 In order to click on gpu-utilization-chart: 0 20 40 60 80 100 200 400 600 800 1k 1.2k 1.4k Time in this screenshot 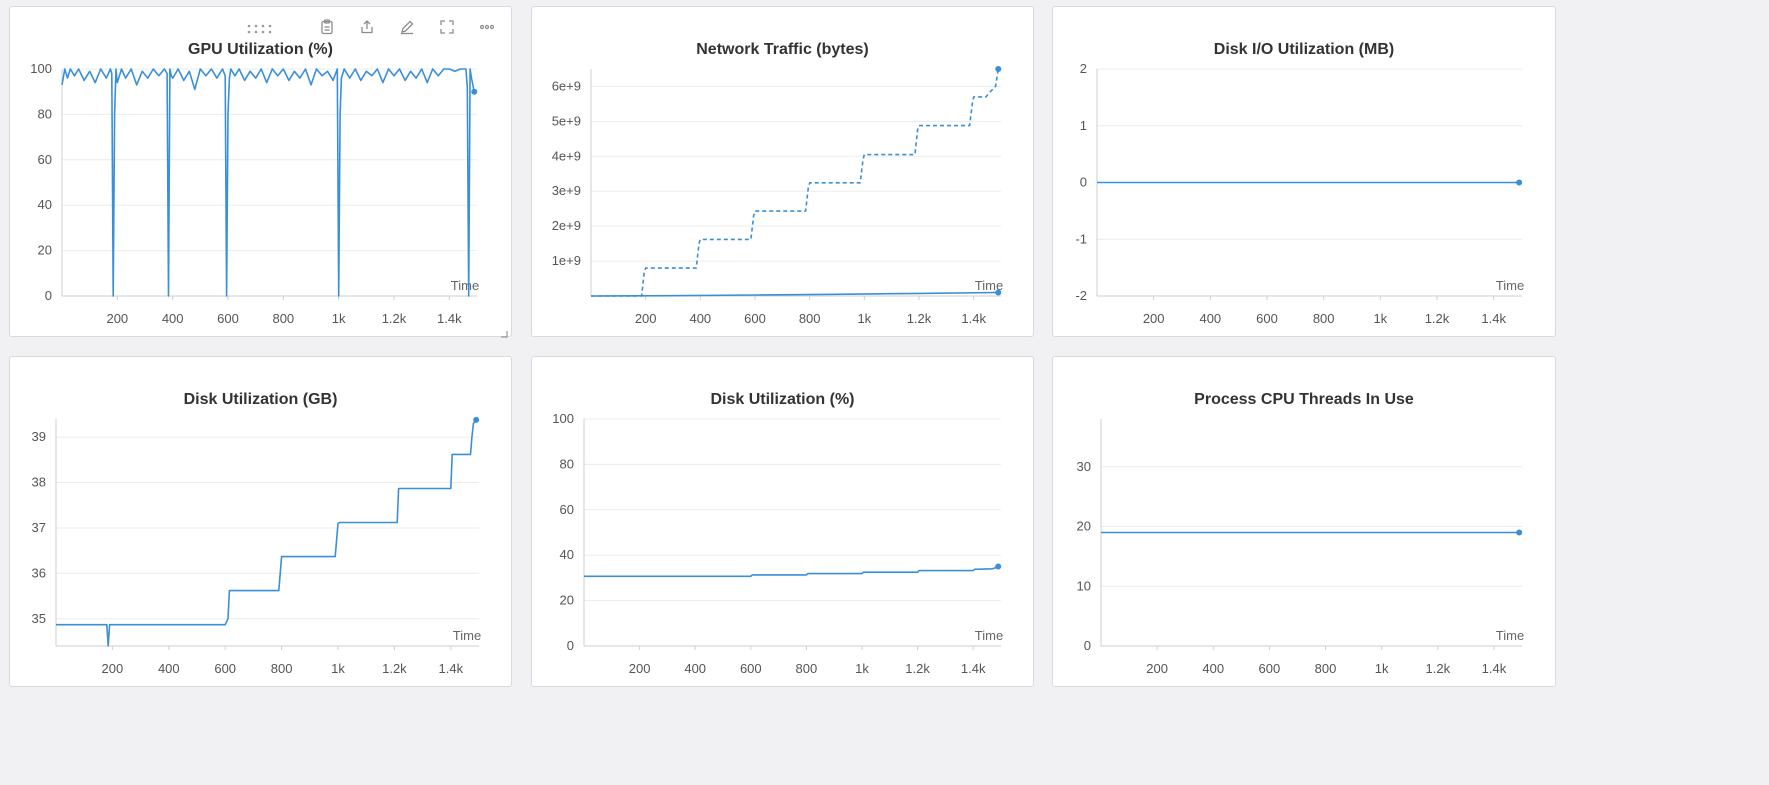, I will do `click(254, 193)`.